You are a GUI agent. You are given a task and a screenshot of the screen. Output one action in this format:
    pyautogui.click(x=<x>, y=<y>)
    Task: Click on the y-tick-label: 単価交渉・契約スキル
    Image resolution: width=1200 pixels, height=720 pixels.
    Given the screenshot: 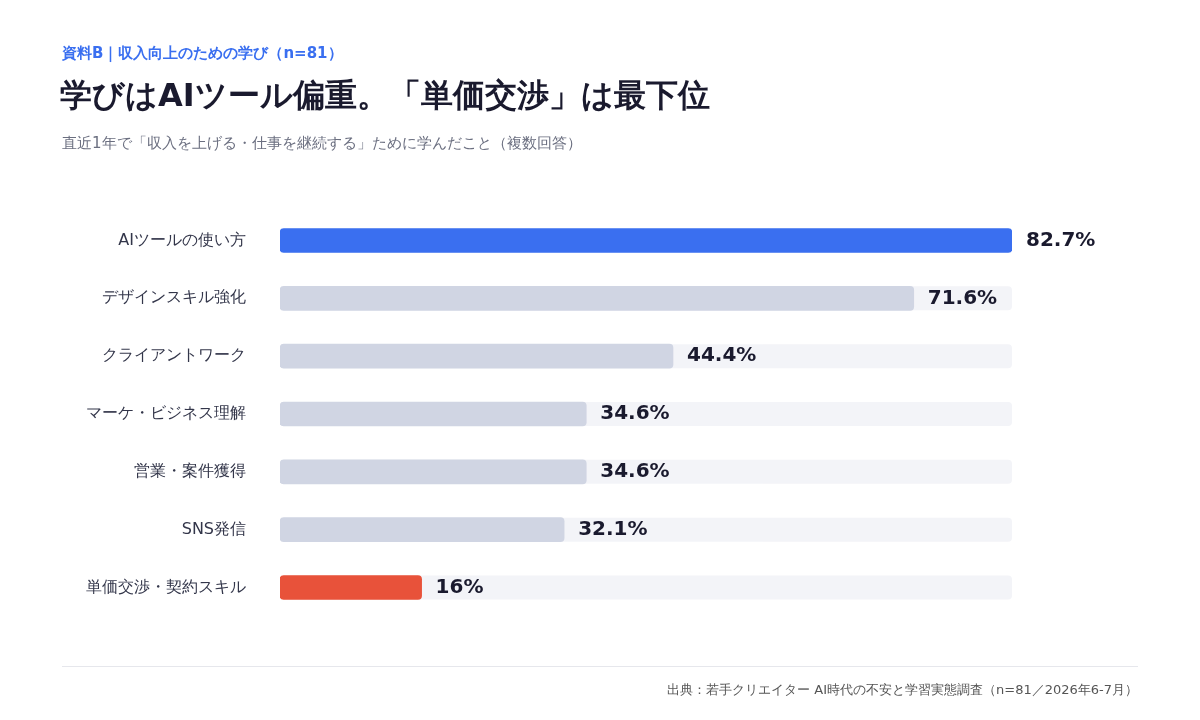 What is the action you would take?
    pyautogui.click(x=166, y=586)
    